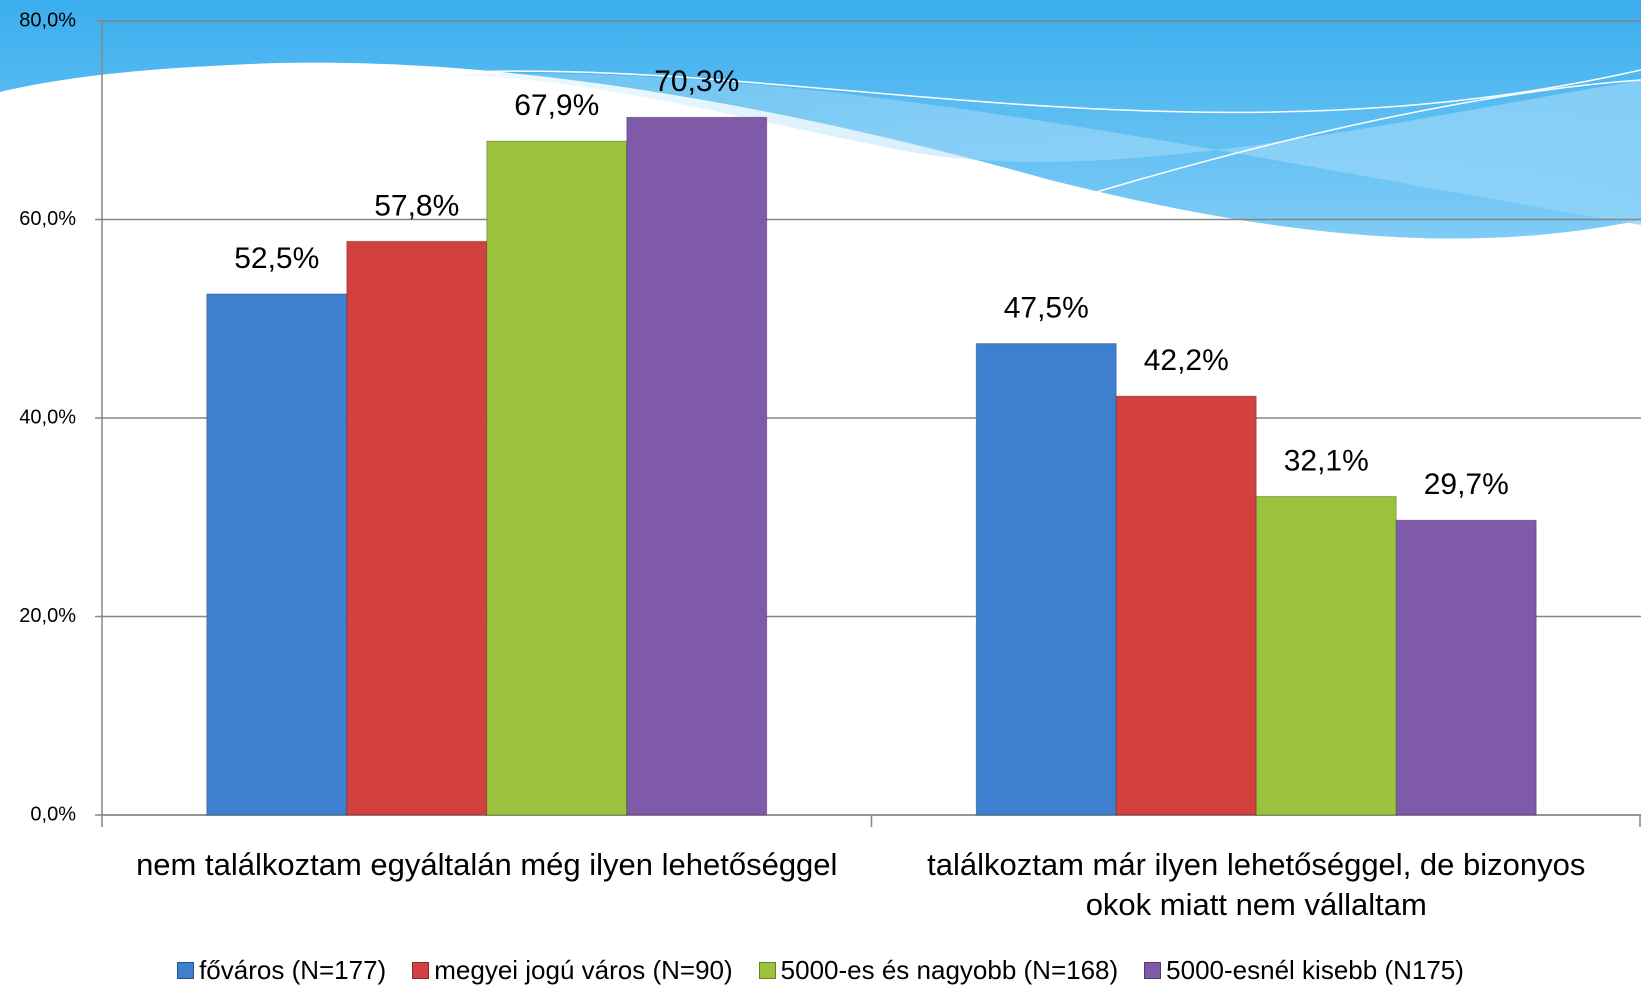 This screenshot has height=992, width=1641. What do you see at coordinates (293, 970) in the screenshot?
I see `legend-label: főváros (N=177)` at bounding box center [293, 970].